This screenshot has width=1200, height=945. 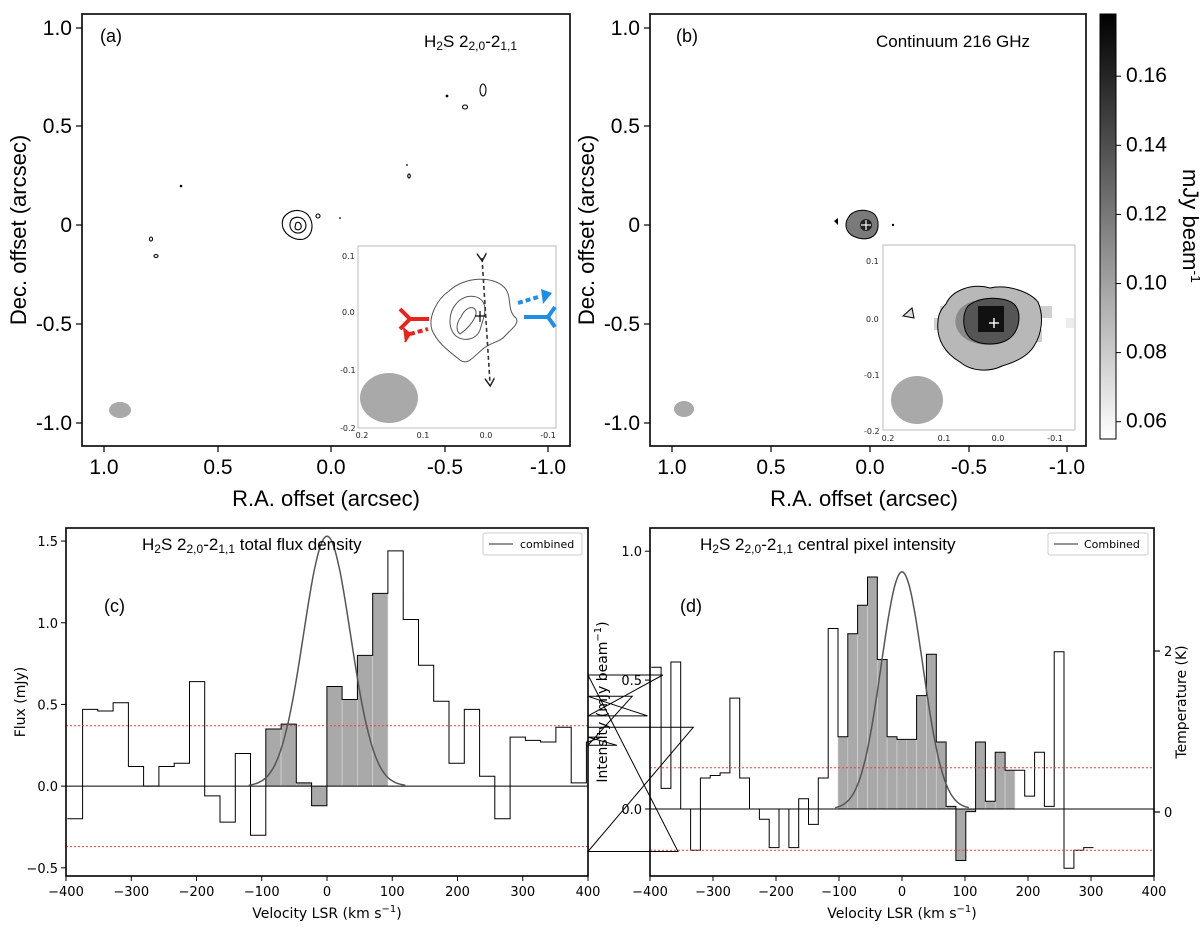 What do you see at coordinates (770, 467) in the screenshot?
I see `panel-b-xtick: 0.5` at bounding box center [770, 467].